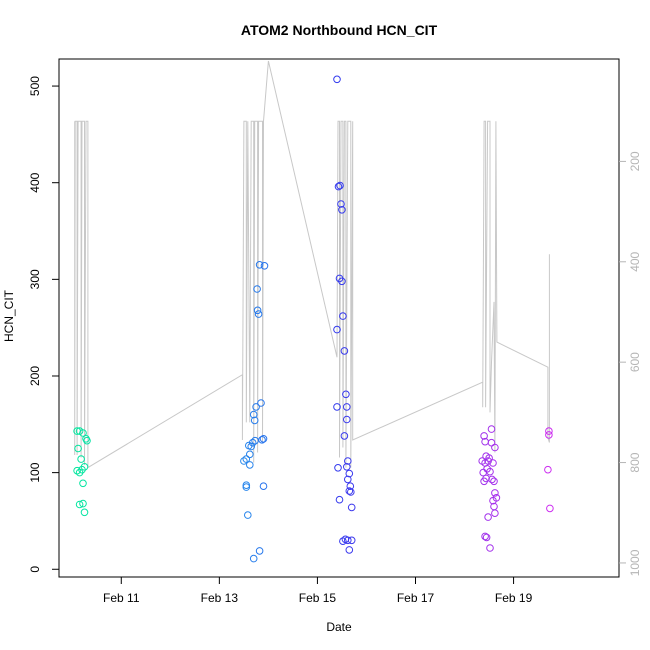 The width and height of the screenshot is (650, 650). What do you see at coordinates (35, 472) in the screenshot?
I see `y-tick-label: 100` at bounding box center [35, 472].